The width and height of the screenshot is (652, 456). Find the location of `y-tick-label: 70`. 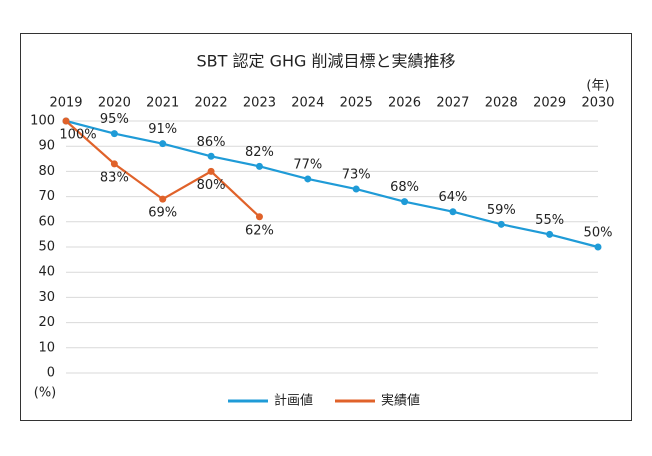

y-tick-label: 70 is located at coordinates (46, 196).